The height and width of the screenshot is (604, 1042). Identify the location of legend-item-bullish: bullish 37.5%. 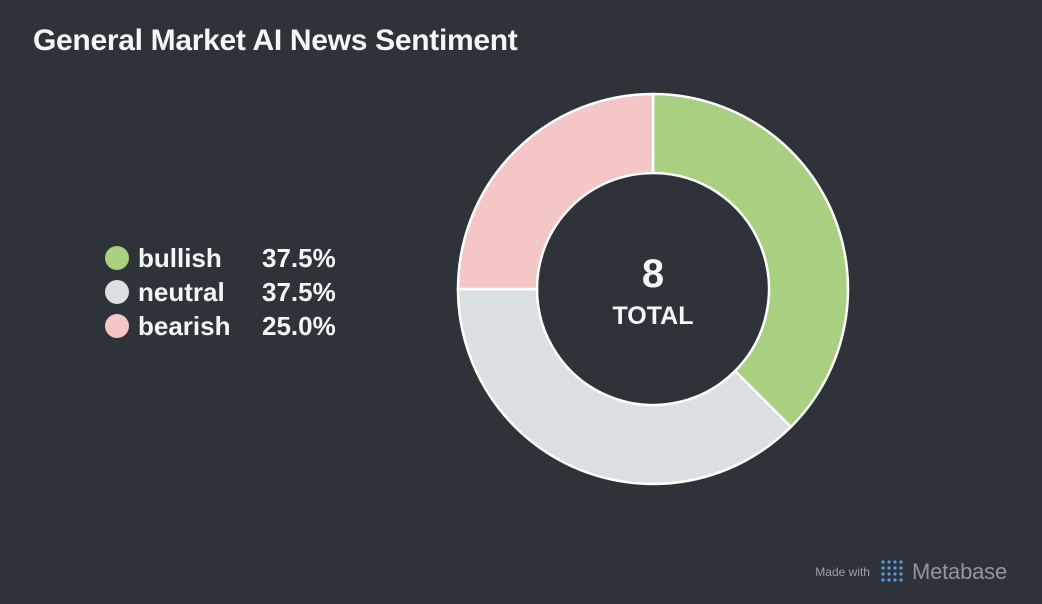
(220, 258).